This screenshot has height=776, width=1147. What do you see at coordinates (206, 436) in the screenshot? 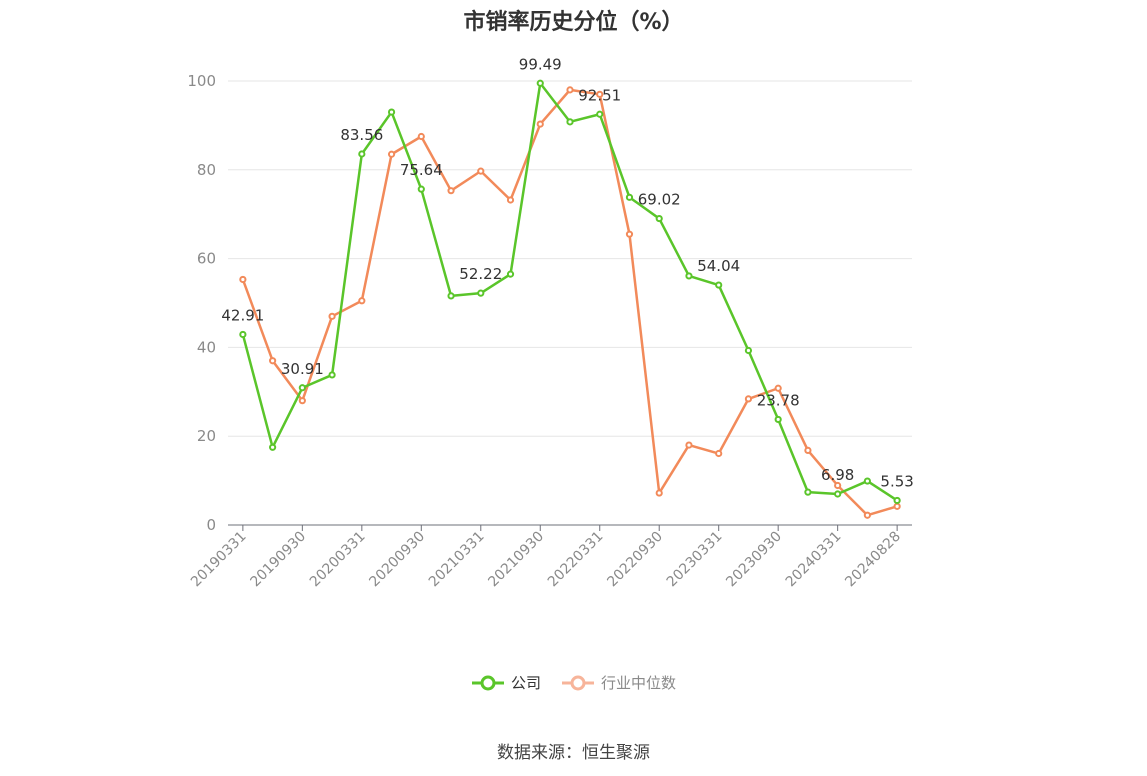
I see `y-tick-label: 20` at bounding box center [206, 436].